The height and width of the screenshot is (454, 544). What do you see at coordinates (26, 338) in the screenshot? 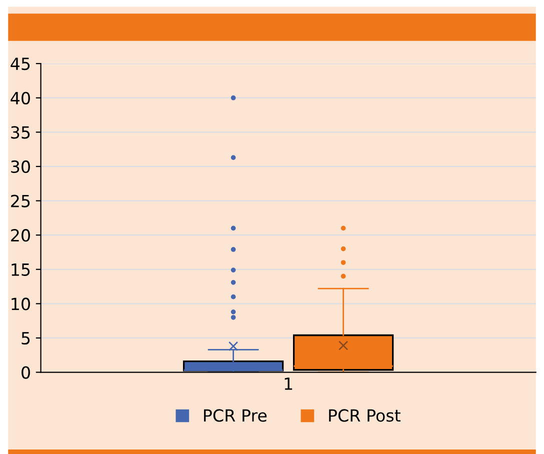
I see `y-tick-label: 5` at bounding box center [26, 338].